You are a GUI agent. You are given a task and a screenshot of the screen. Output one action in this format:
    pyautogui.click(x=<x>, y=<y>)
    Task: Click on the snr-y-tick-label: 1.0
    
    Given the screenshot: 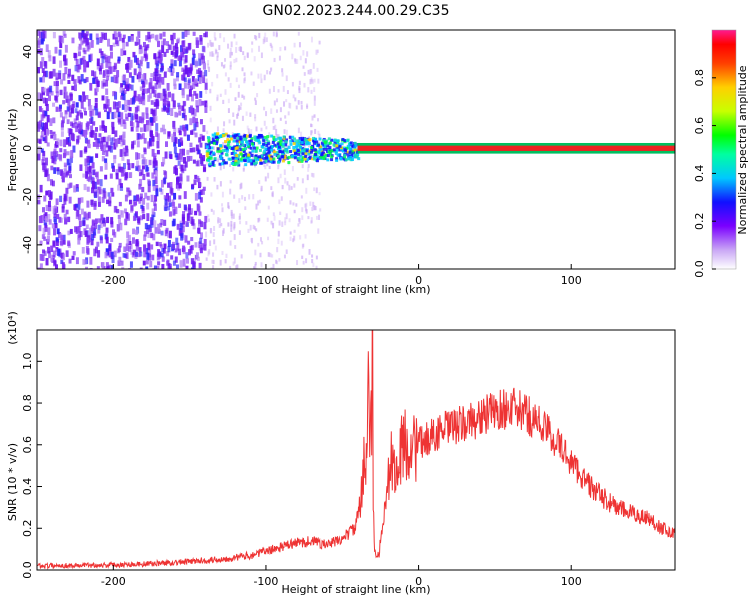 What is the action you would take?
    pyautogui.click(x=27, y=362)
    